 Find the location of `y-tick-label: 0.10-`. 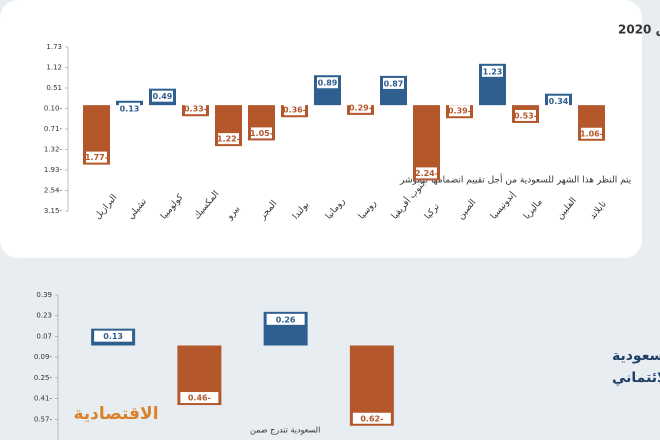

y-tick-label: 0.10- is located at coordinates (53, 109).